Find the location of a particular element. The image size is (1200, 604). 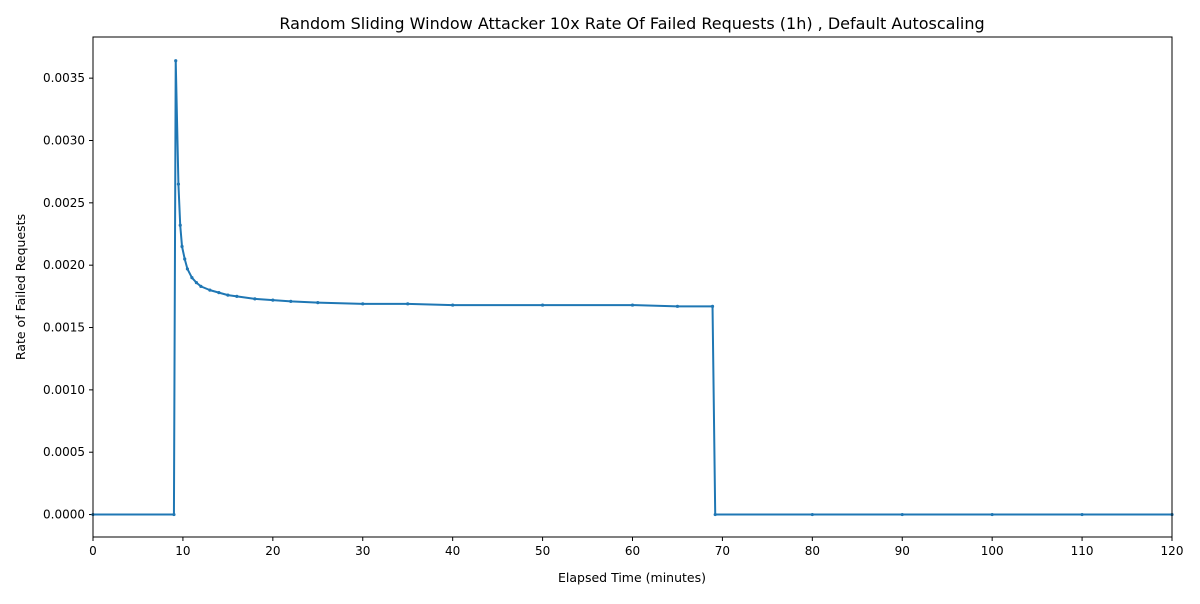

y-axis-label: Rate of Failed Requests is located at coordinates (20, 287).